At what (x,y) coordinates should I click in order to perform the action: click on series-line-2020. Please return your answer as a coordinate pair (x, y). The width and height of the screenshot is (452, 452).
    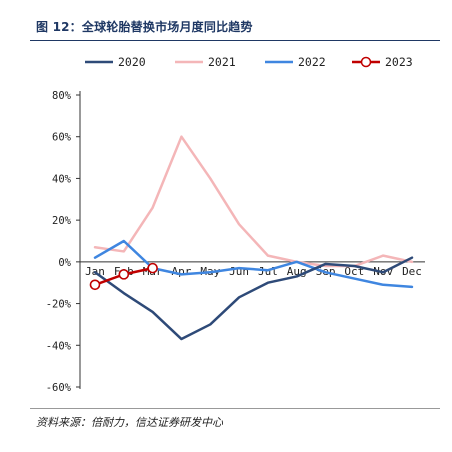
    Looking at the image, I should click on (253, 298).